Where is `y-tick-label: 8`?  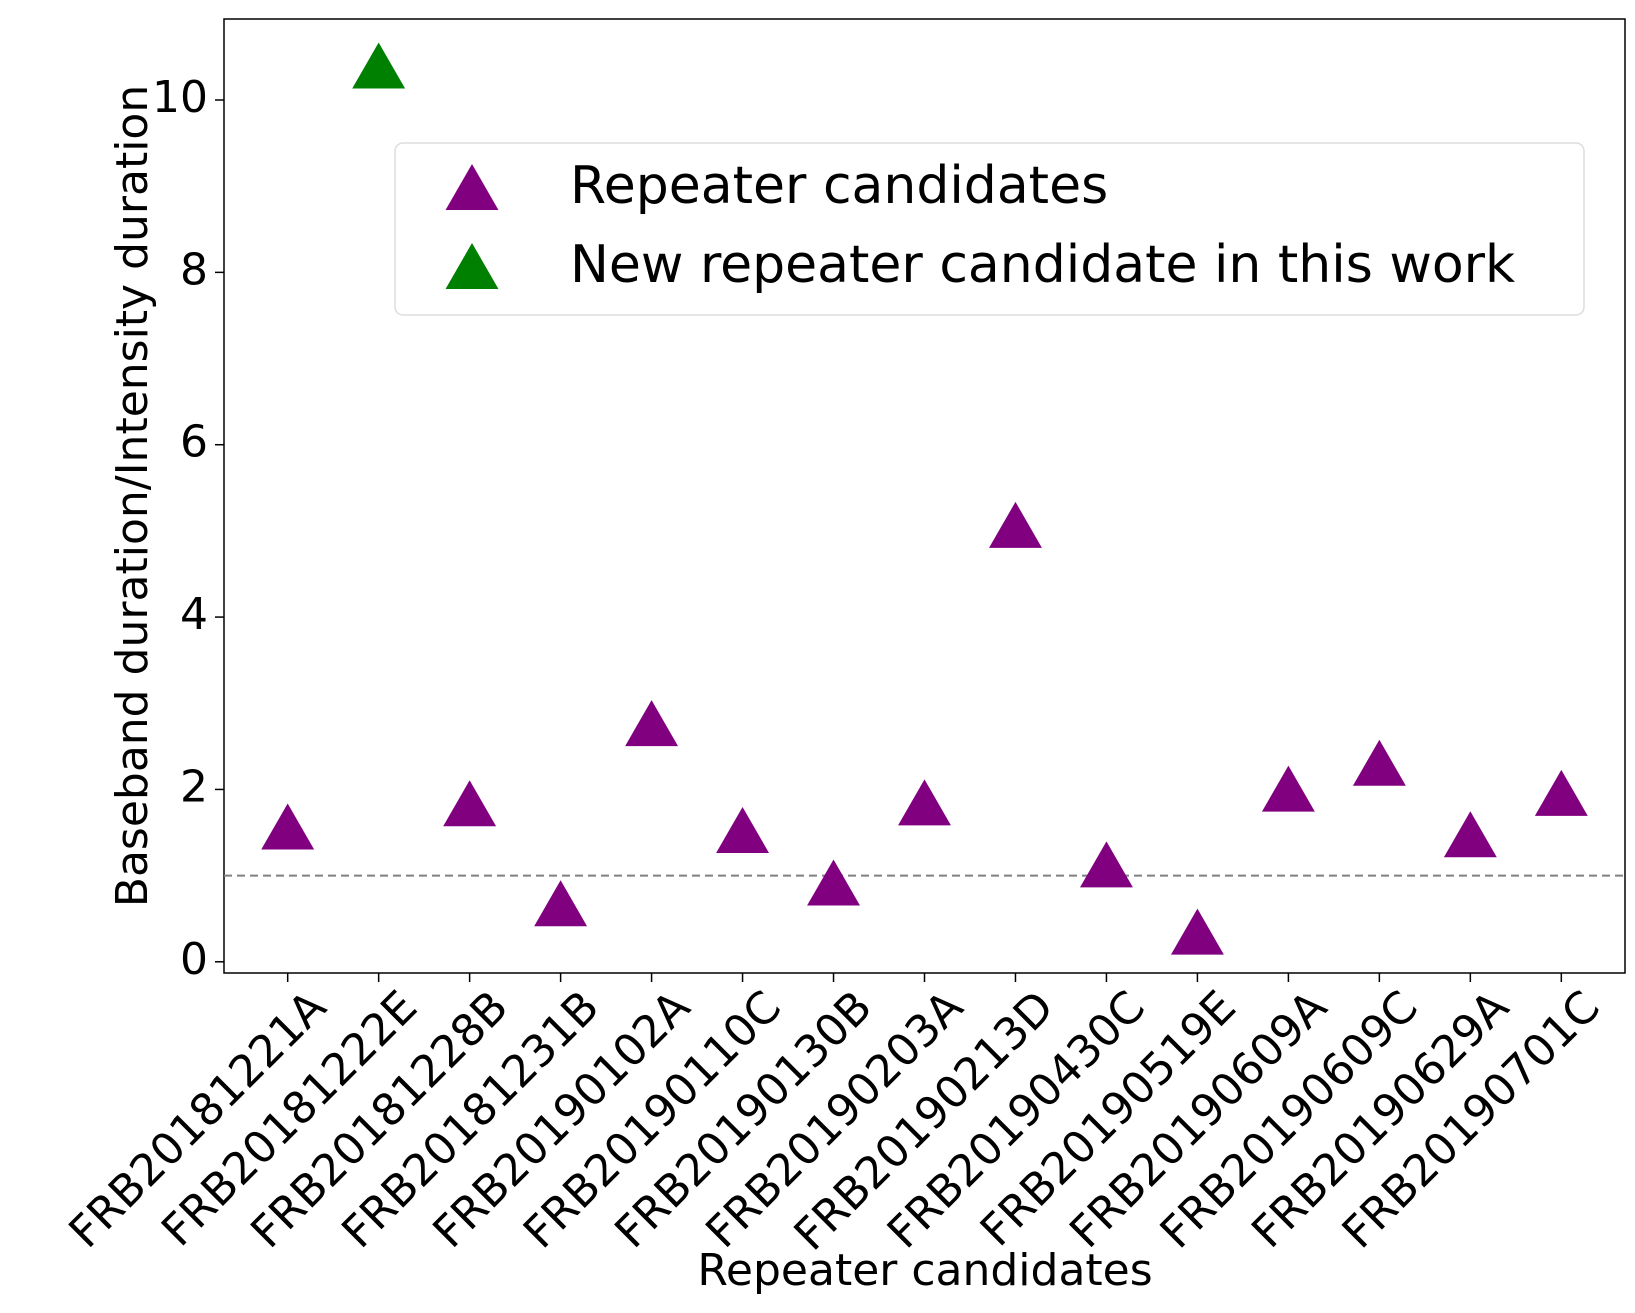
y-tick-label: 8 is located at coordinates (194, 269).